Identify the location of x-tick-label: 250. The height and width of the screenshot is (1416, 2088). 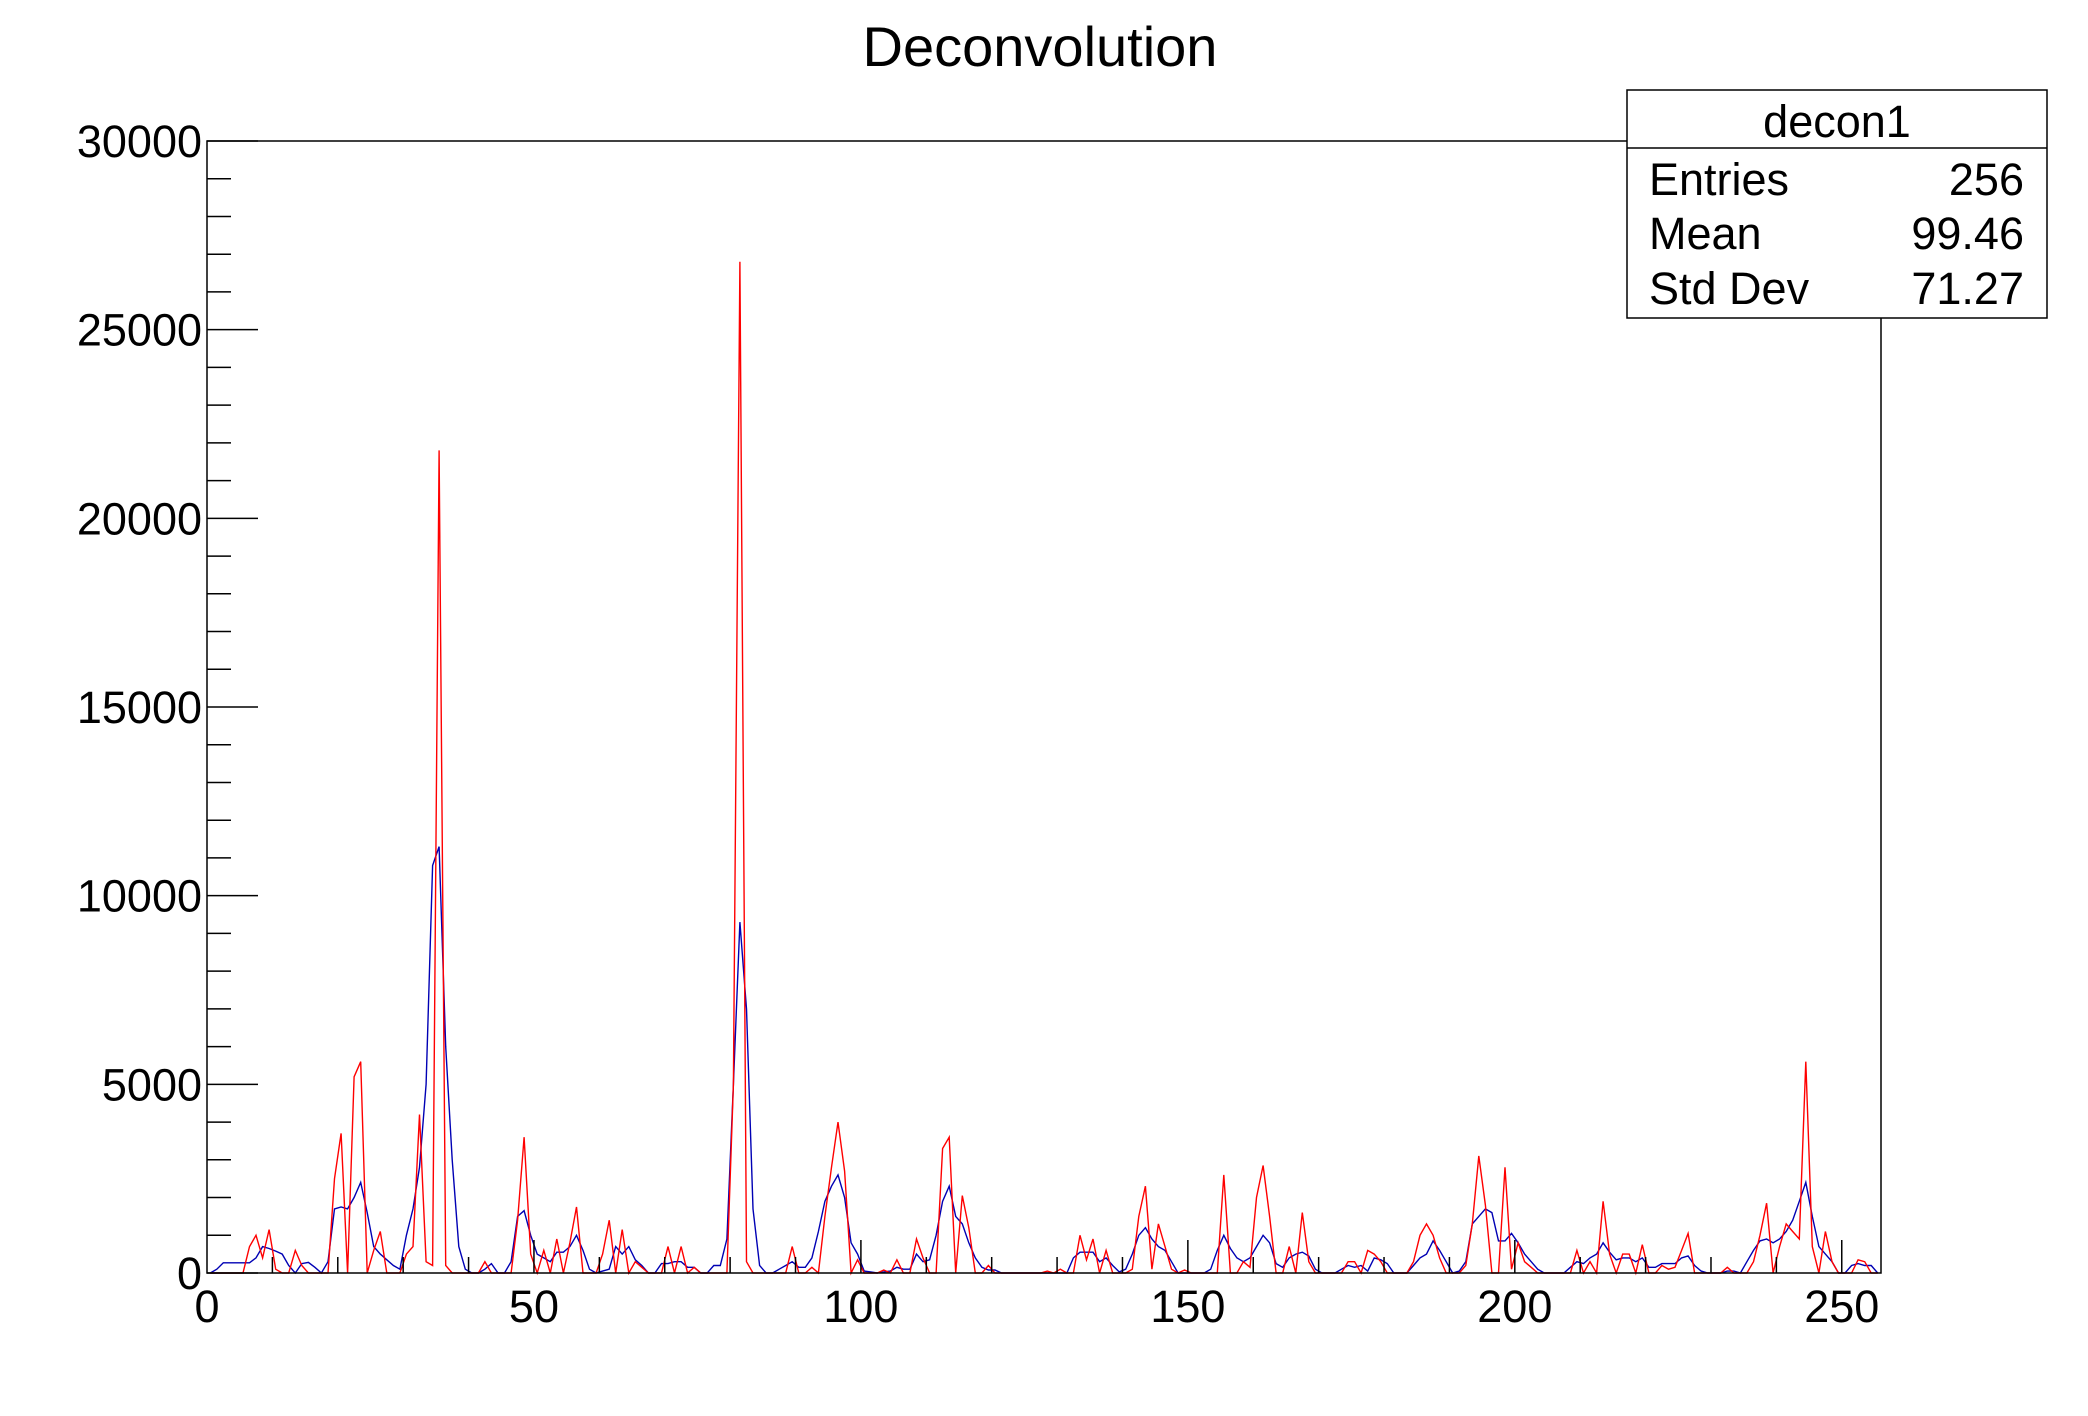
(1841, 1306).